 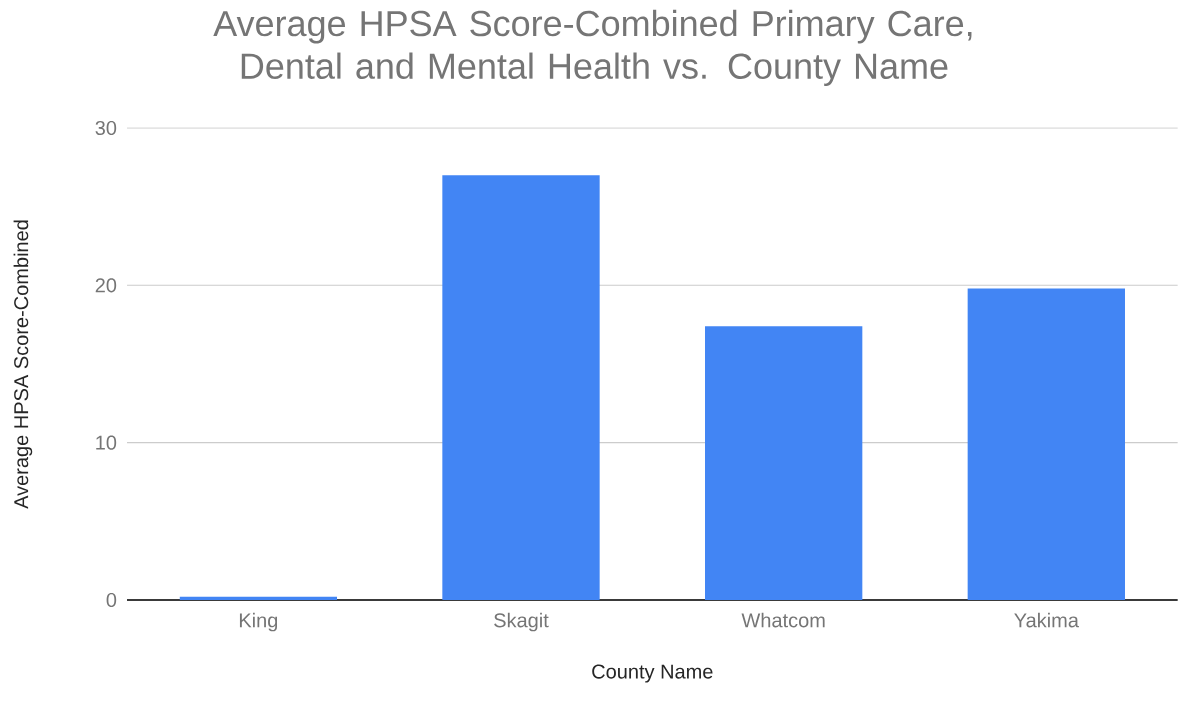 What do you see at coordinates (106, 285) in the screenshot?
I see `y-tick-label: 20` at bounding box center [106, 285].